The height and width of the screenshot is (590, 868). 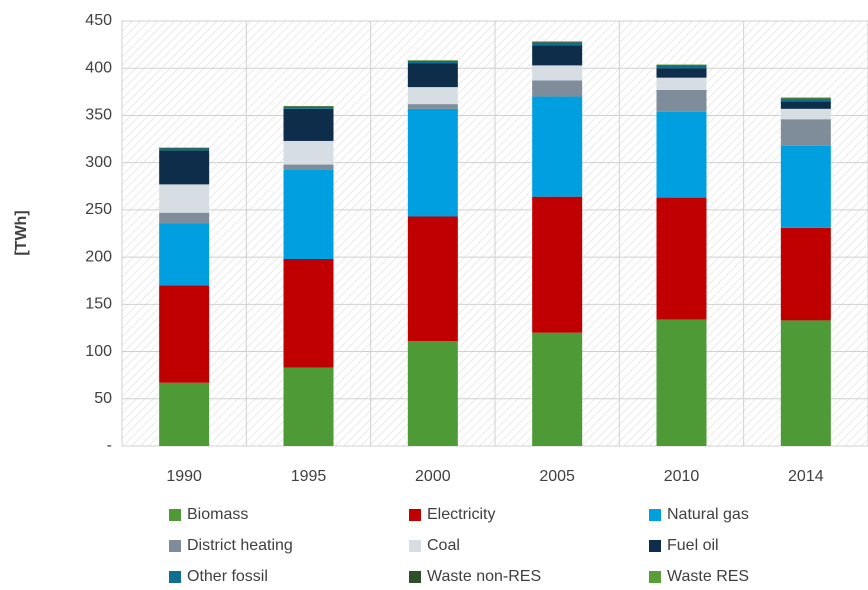 I want to click on x-tick-label: 2014, so click(x=806, y=476).